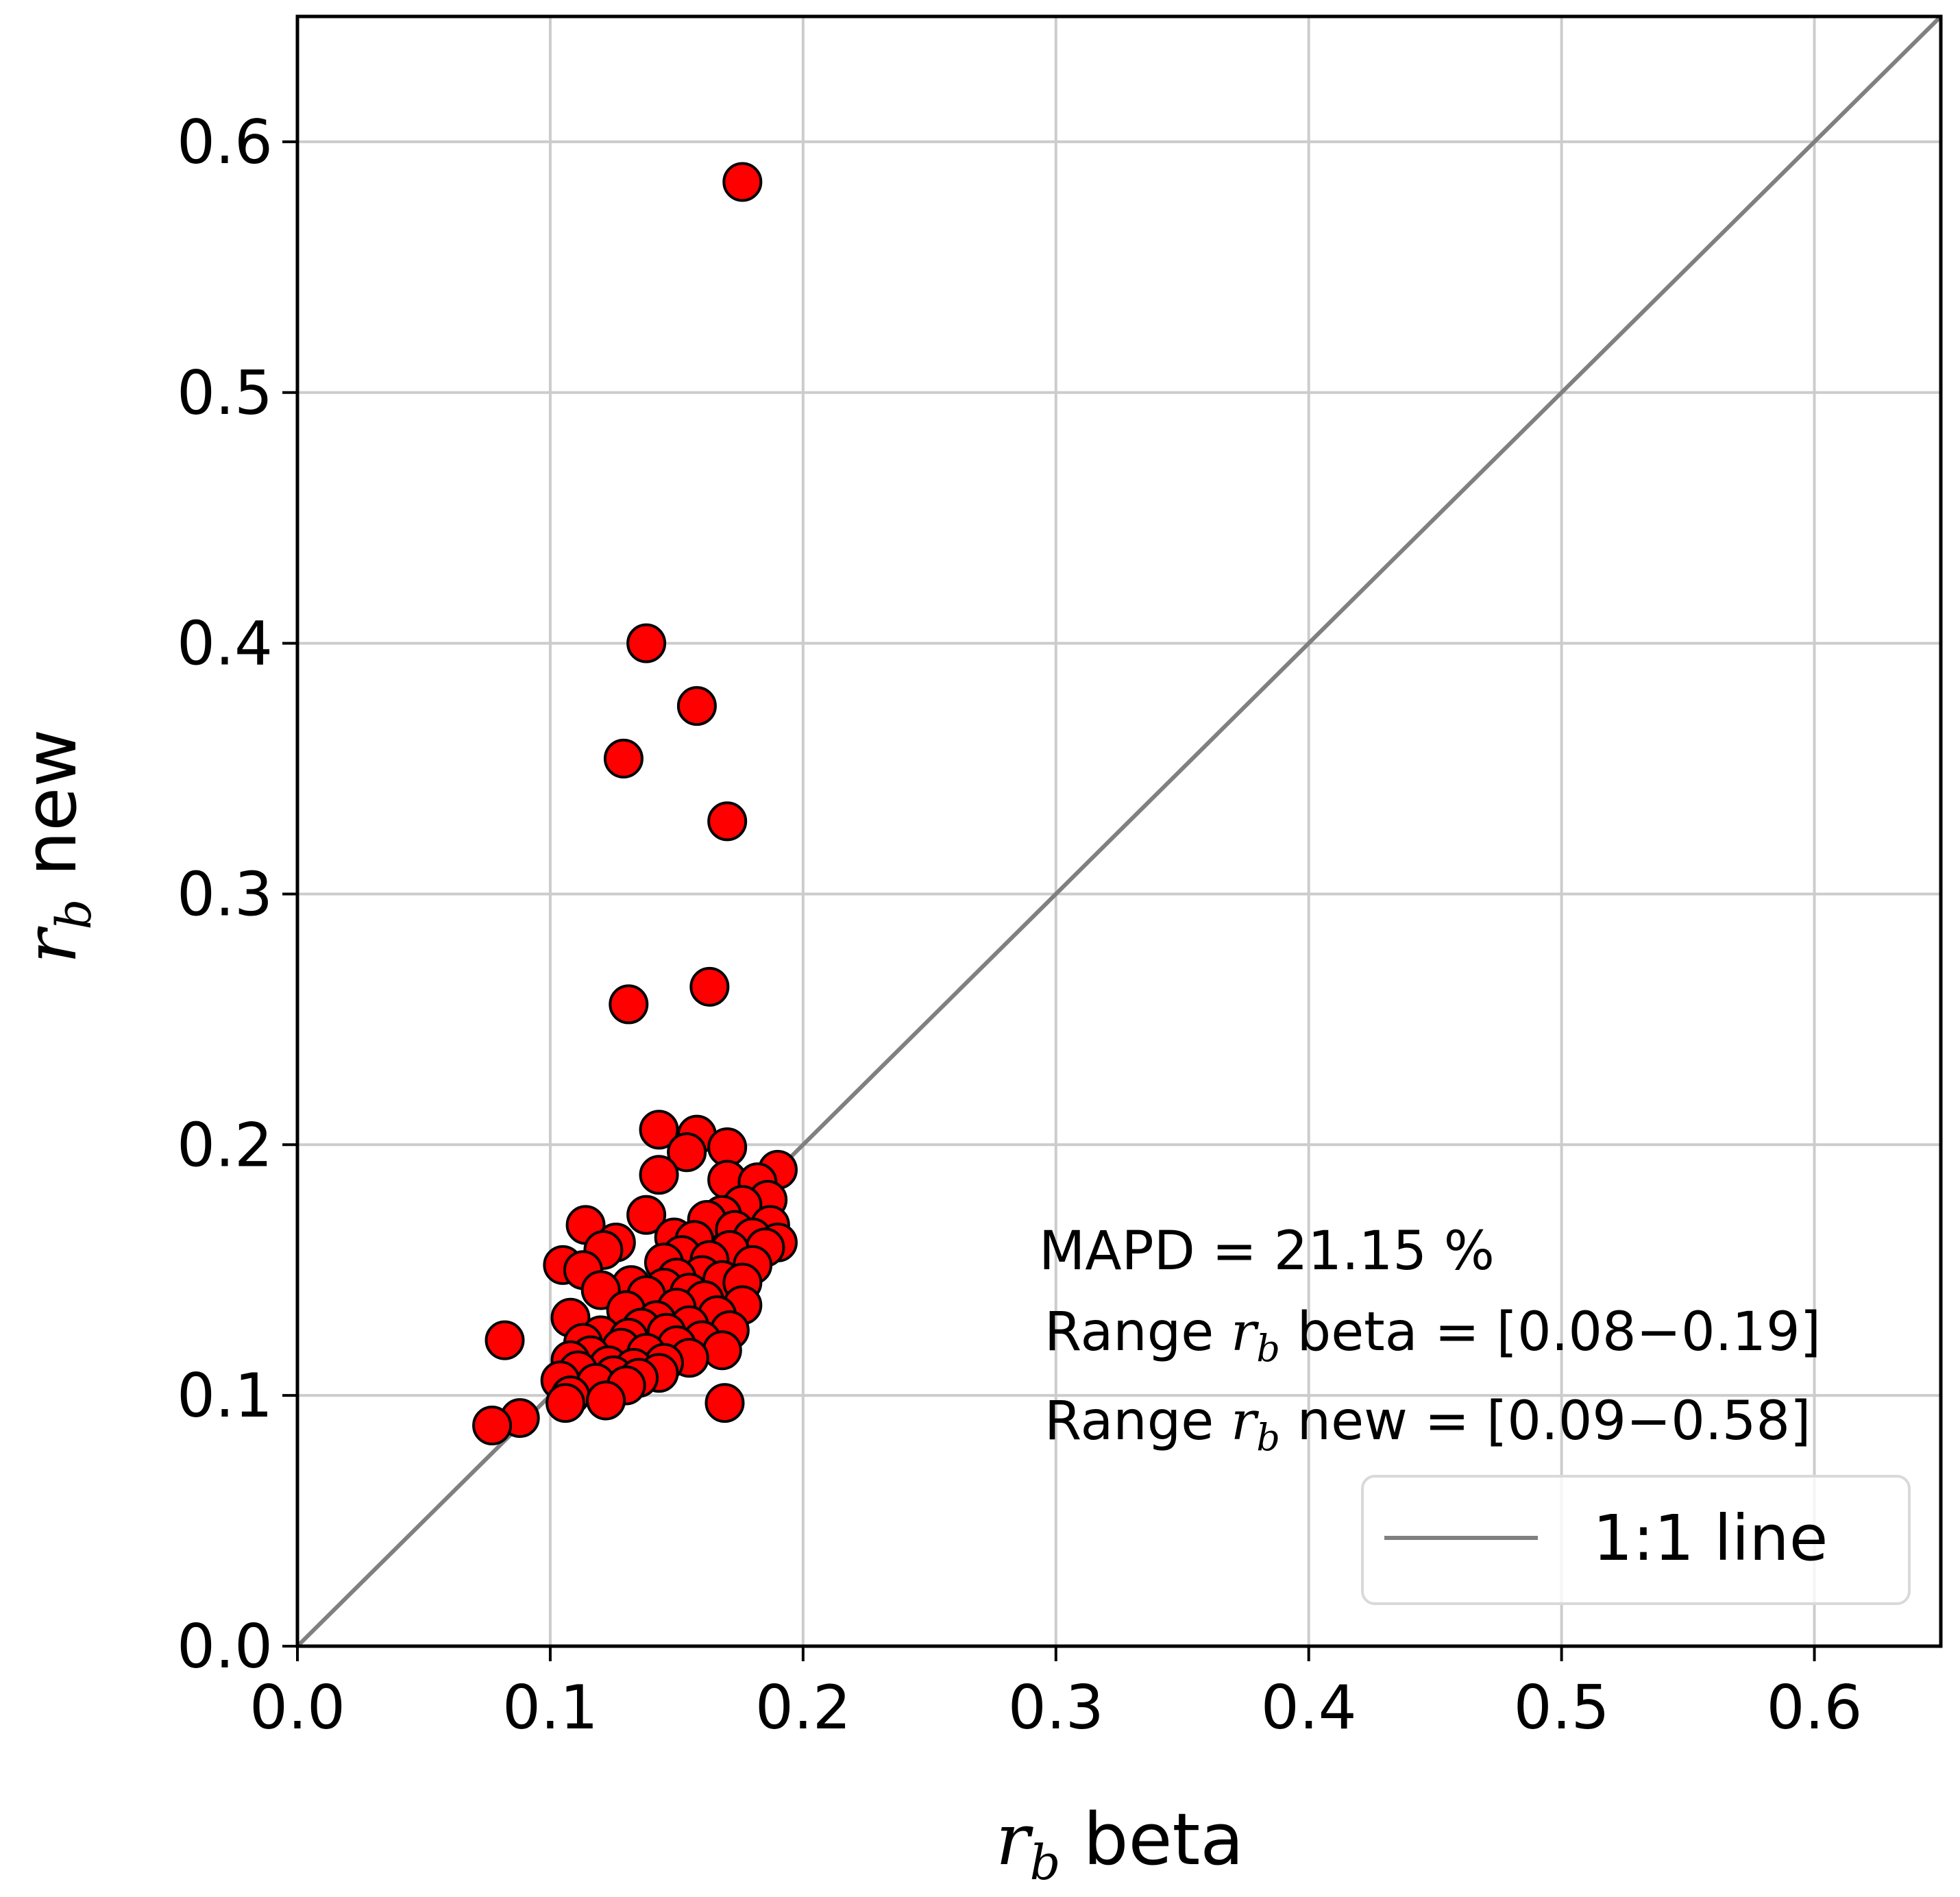 The height and width of the screenshot is (1897, 1960). I want to click on y-tick-label: 0.0, so click(225, 1646).